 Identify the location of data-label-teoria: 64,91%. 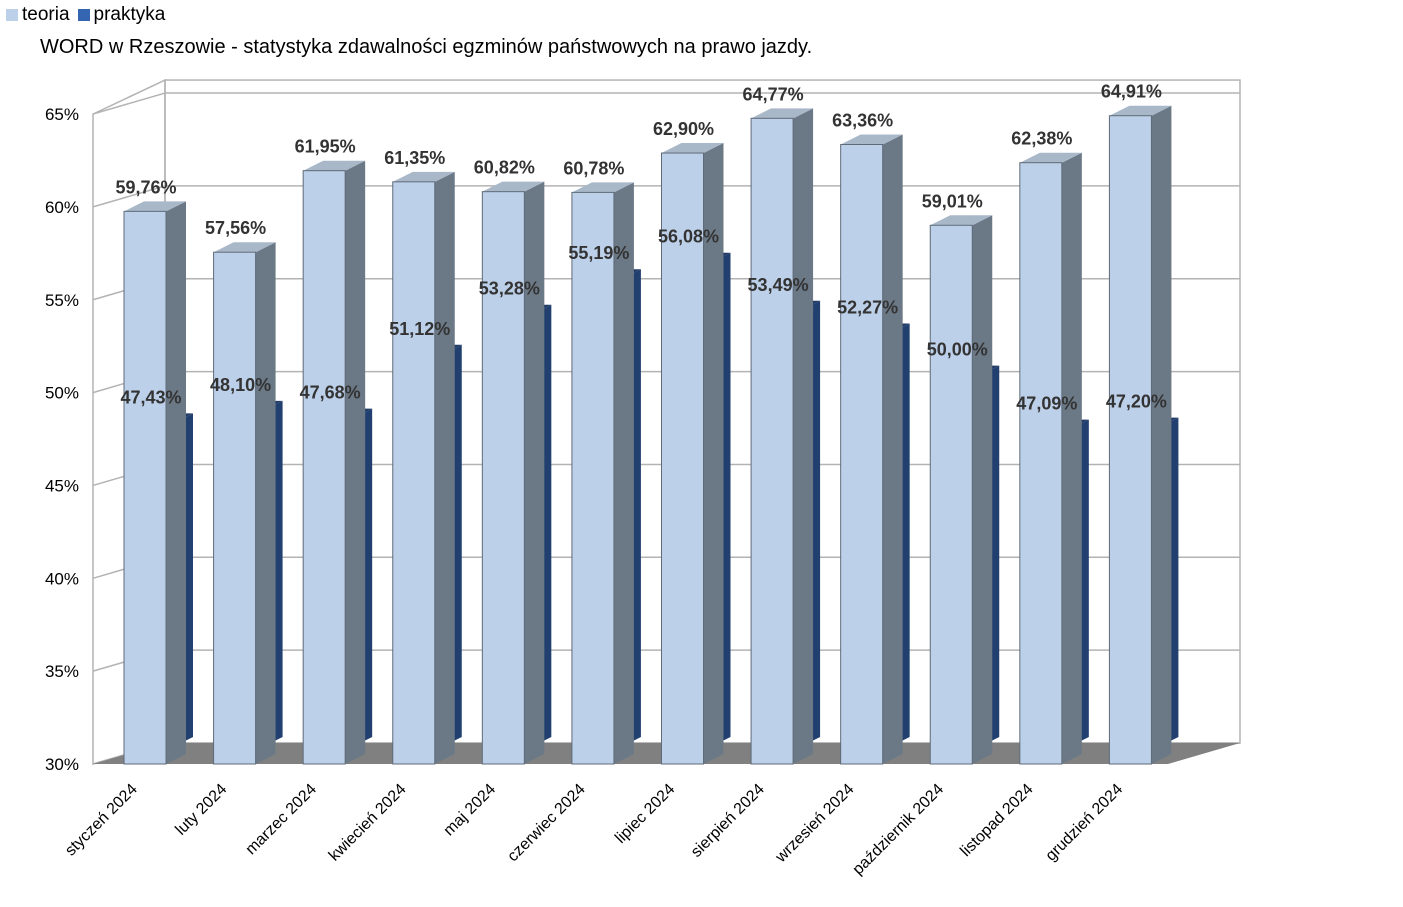
(1131, 92).